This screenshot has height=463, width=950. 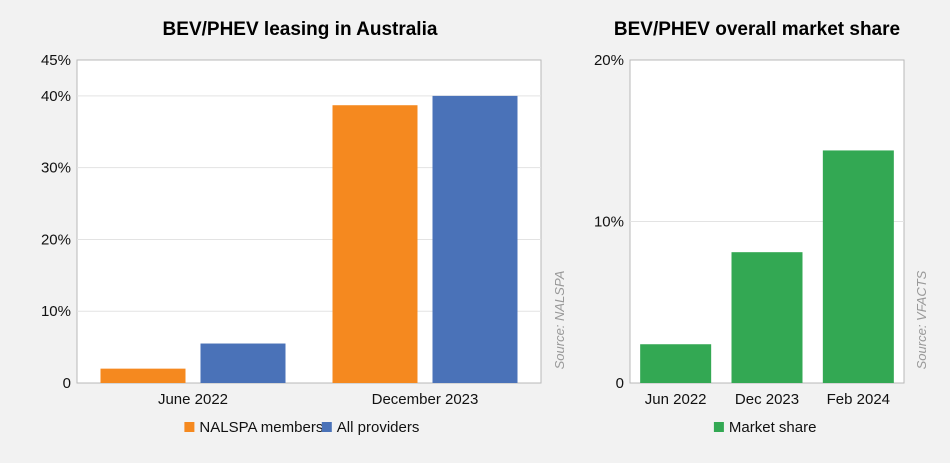 I want to click on source-note: Source: VFACTS, so click(x=921, y=319).